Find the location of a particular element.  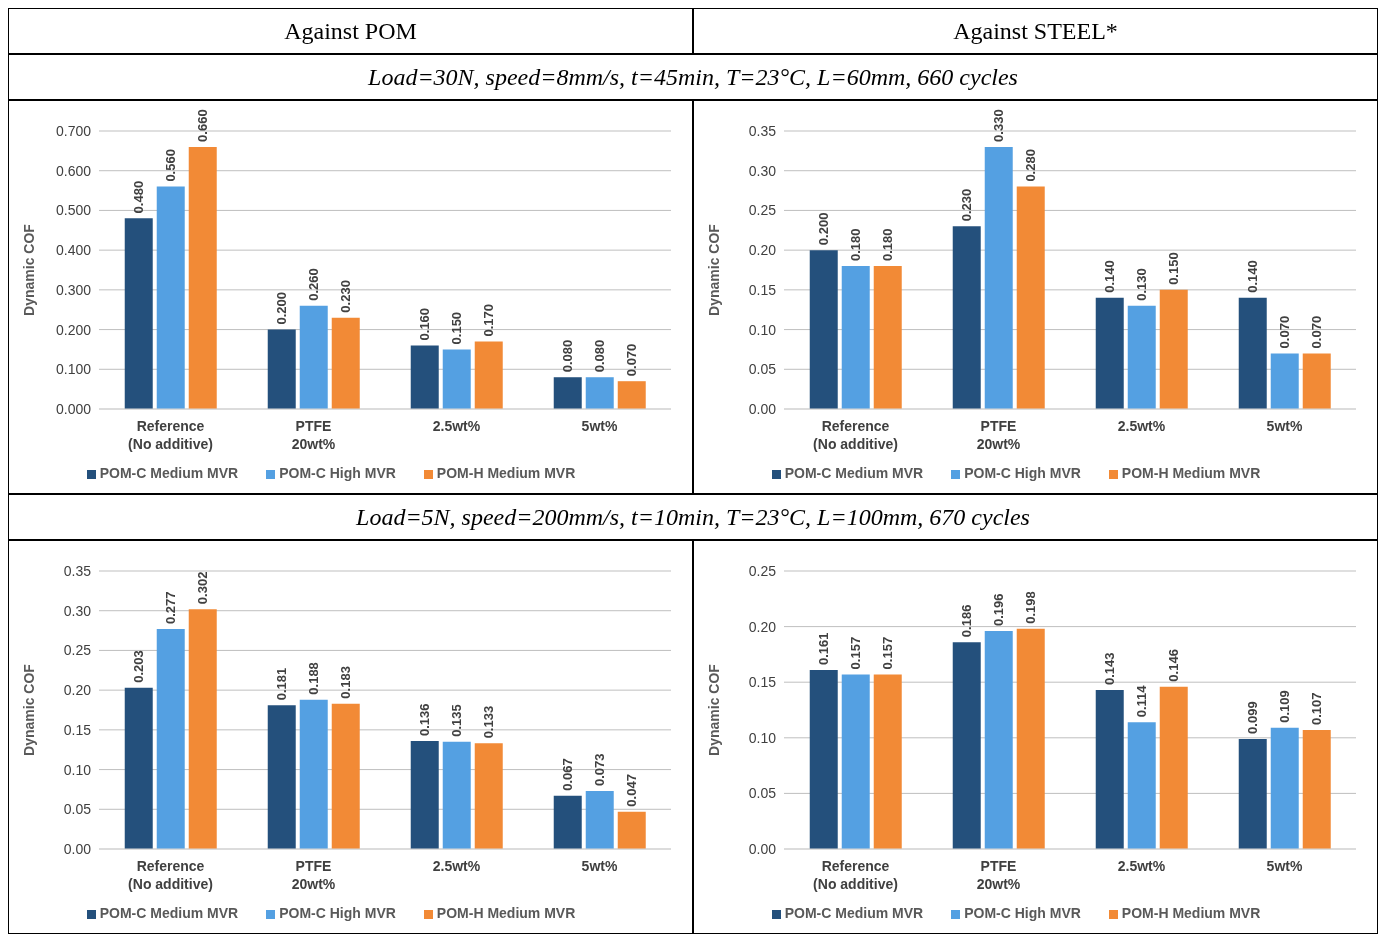

data-label: 0.107 is located at coordinates (1317, 709).